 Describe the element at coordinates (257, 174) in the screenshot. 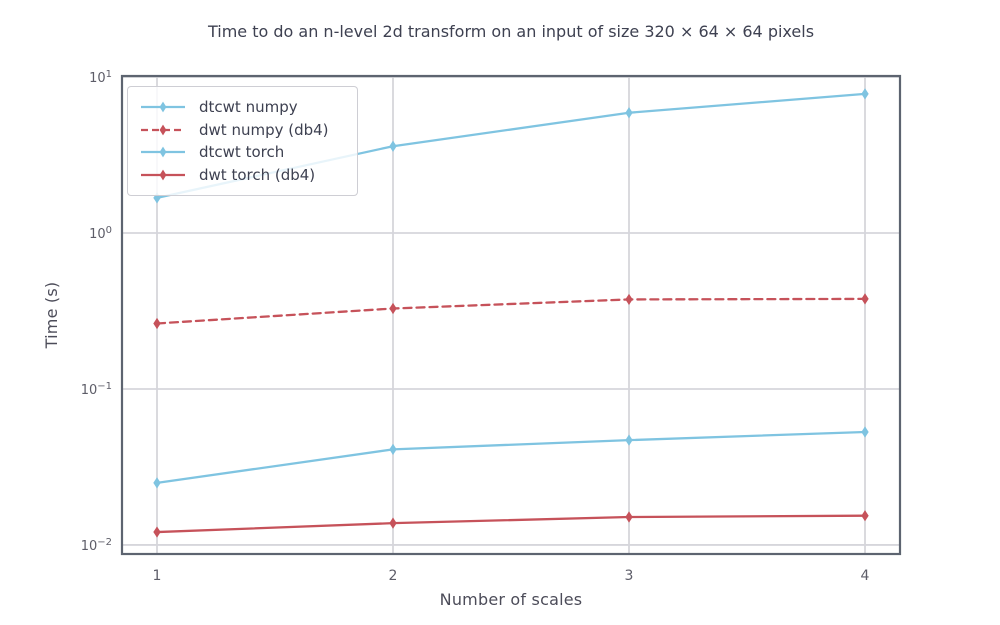

I see `legend-label: dwt torch (db4)` at that location.